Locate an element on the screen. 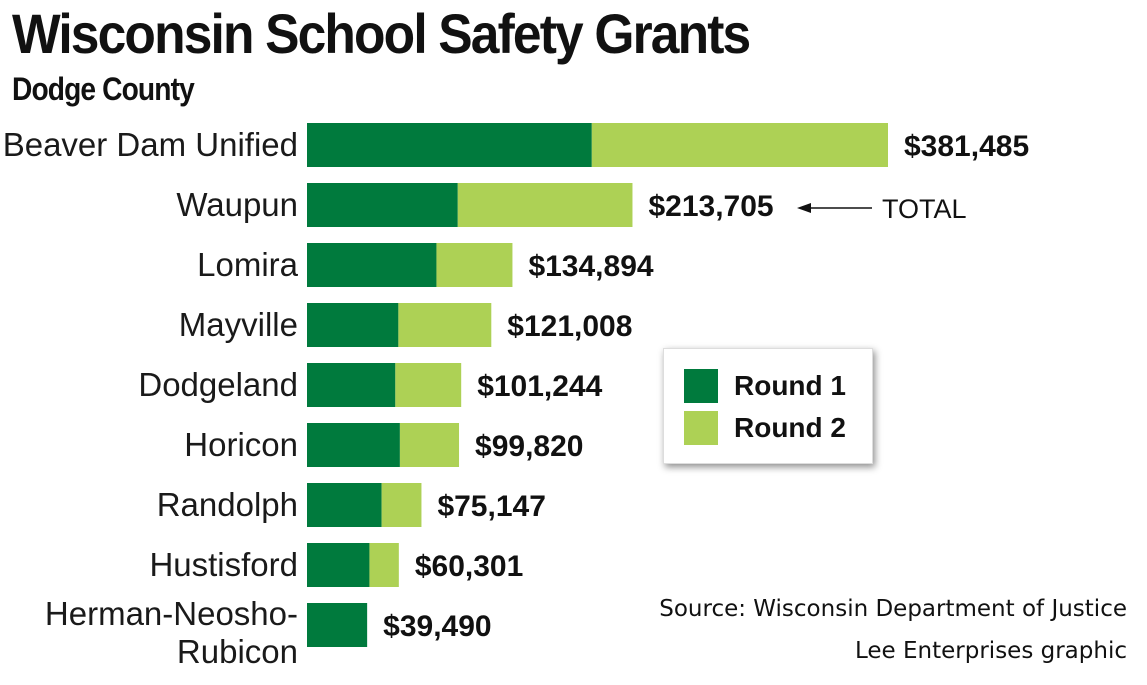  bar-round-1-randolph is located at coordinates (344, 505).